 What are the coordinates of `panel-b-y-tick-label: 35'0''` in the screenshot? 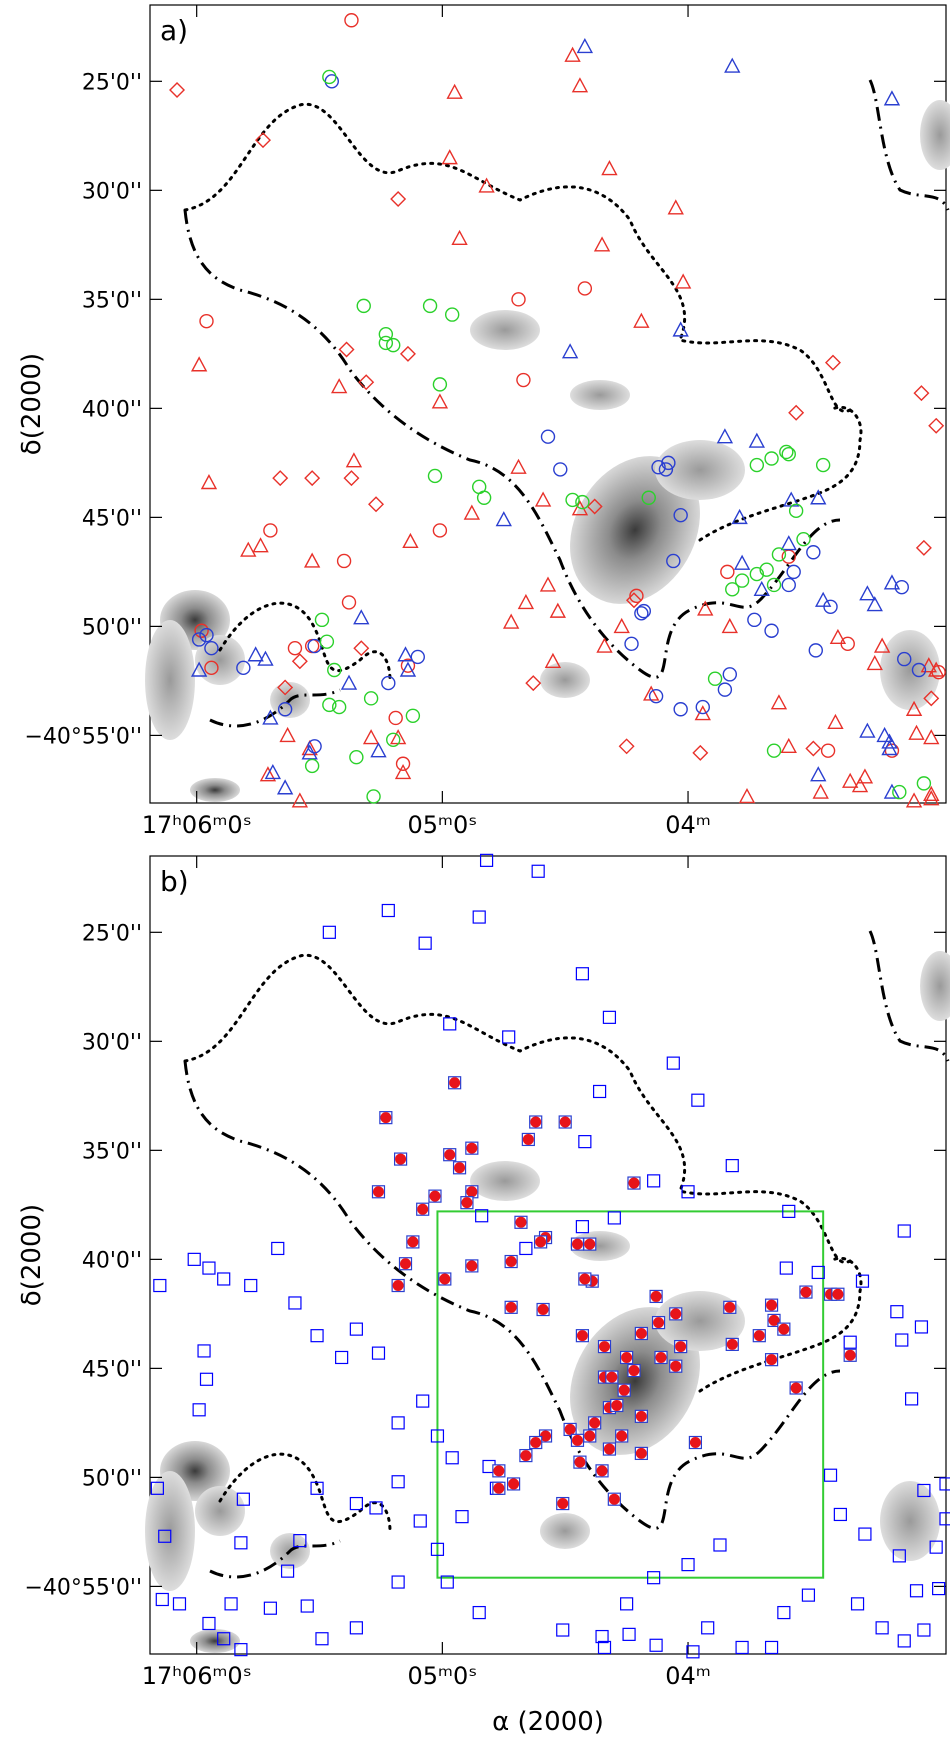 It's located at (112, 1151).